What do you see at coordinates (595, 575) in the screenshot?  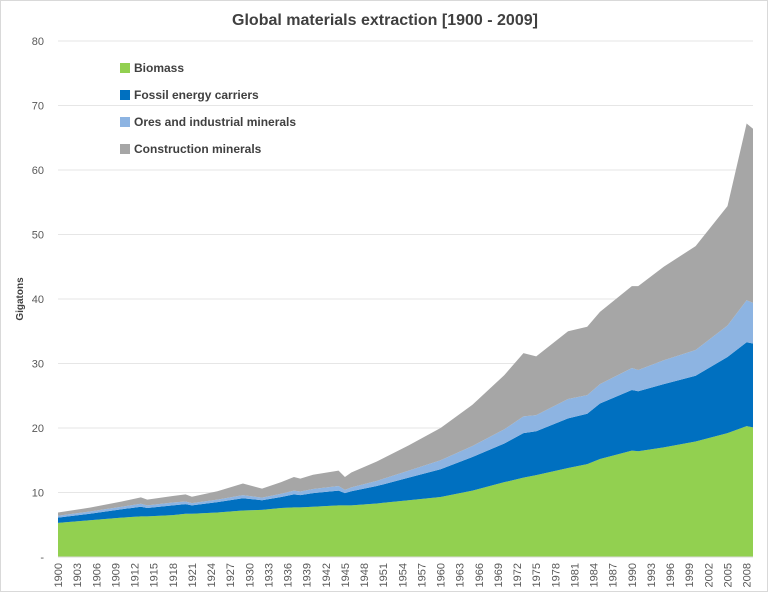 I see `x-tick-label: 1984` at bounding box center [595, 575].